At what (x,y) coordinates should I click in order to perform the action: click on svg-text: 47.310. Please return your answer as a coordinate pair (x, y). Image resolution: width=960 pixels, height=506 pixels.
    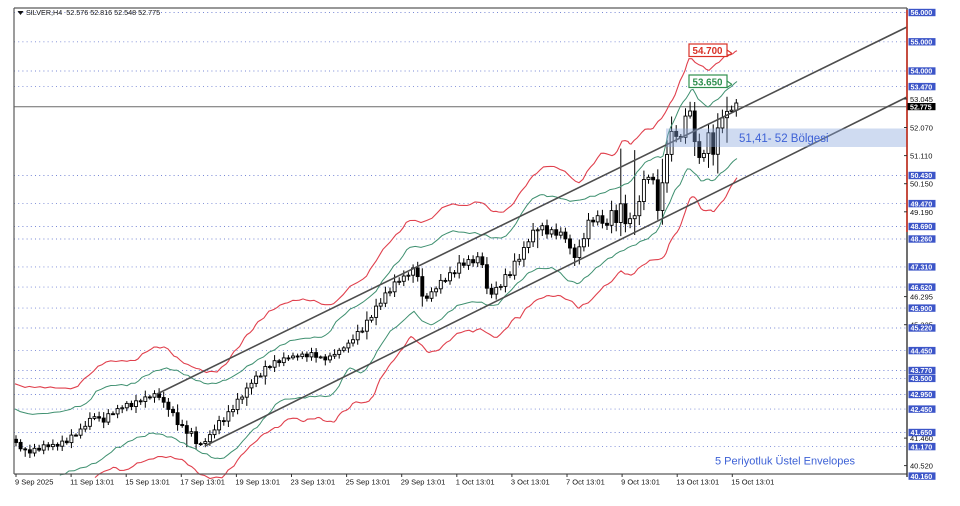
    Looking at the image, I should click on (922, 268).